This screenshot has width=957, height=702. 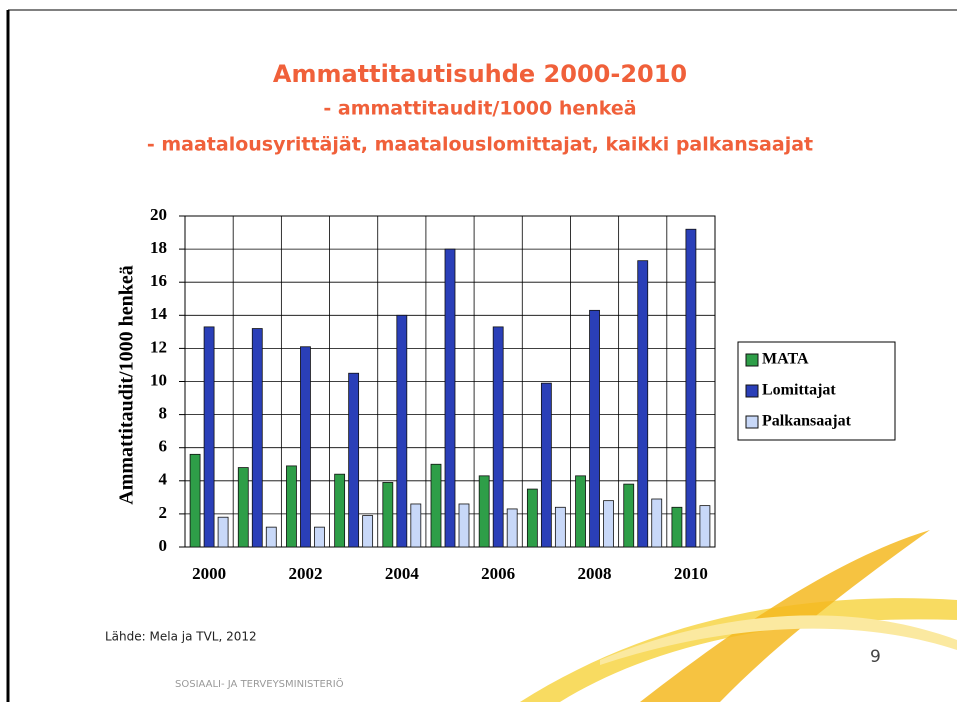 I want to click on source: Lähde: Mela ja TVL, 2012, so click(x=181, y=637).